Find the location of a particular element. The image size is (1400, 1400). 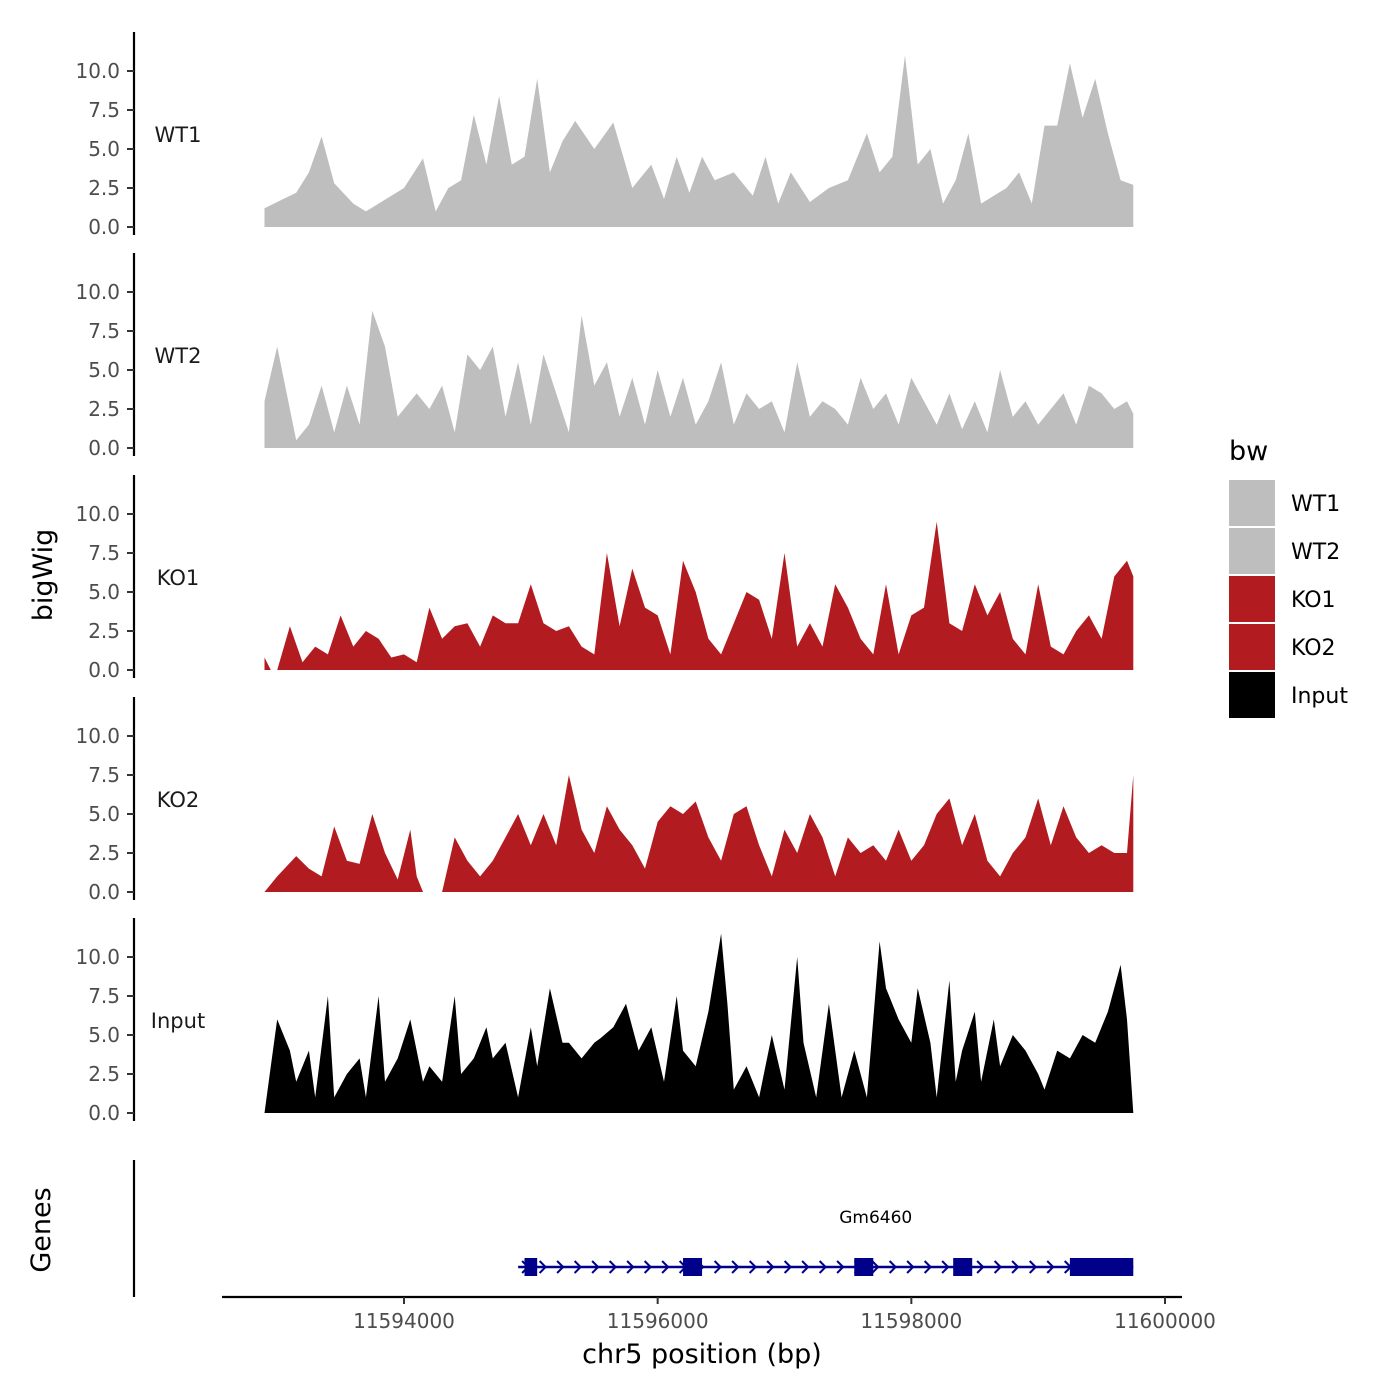

legend-label-ko2: KO2 is located at coordinates (1313, 648).